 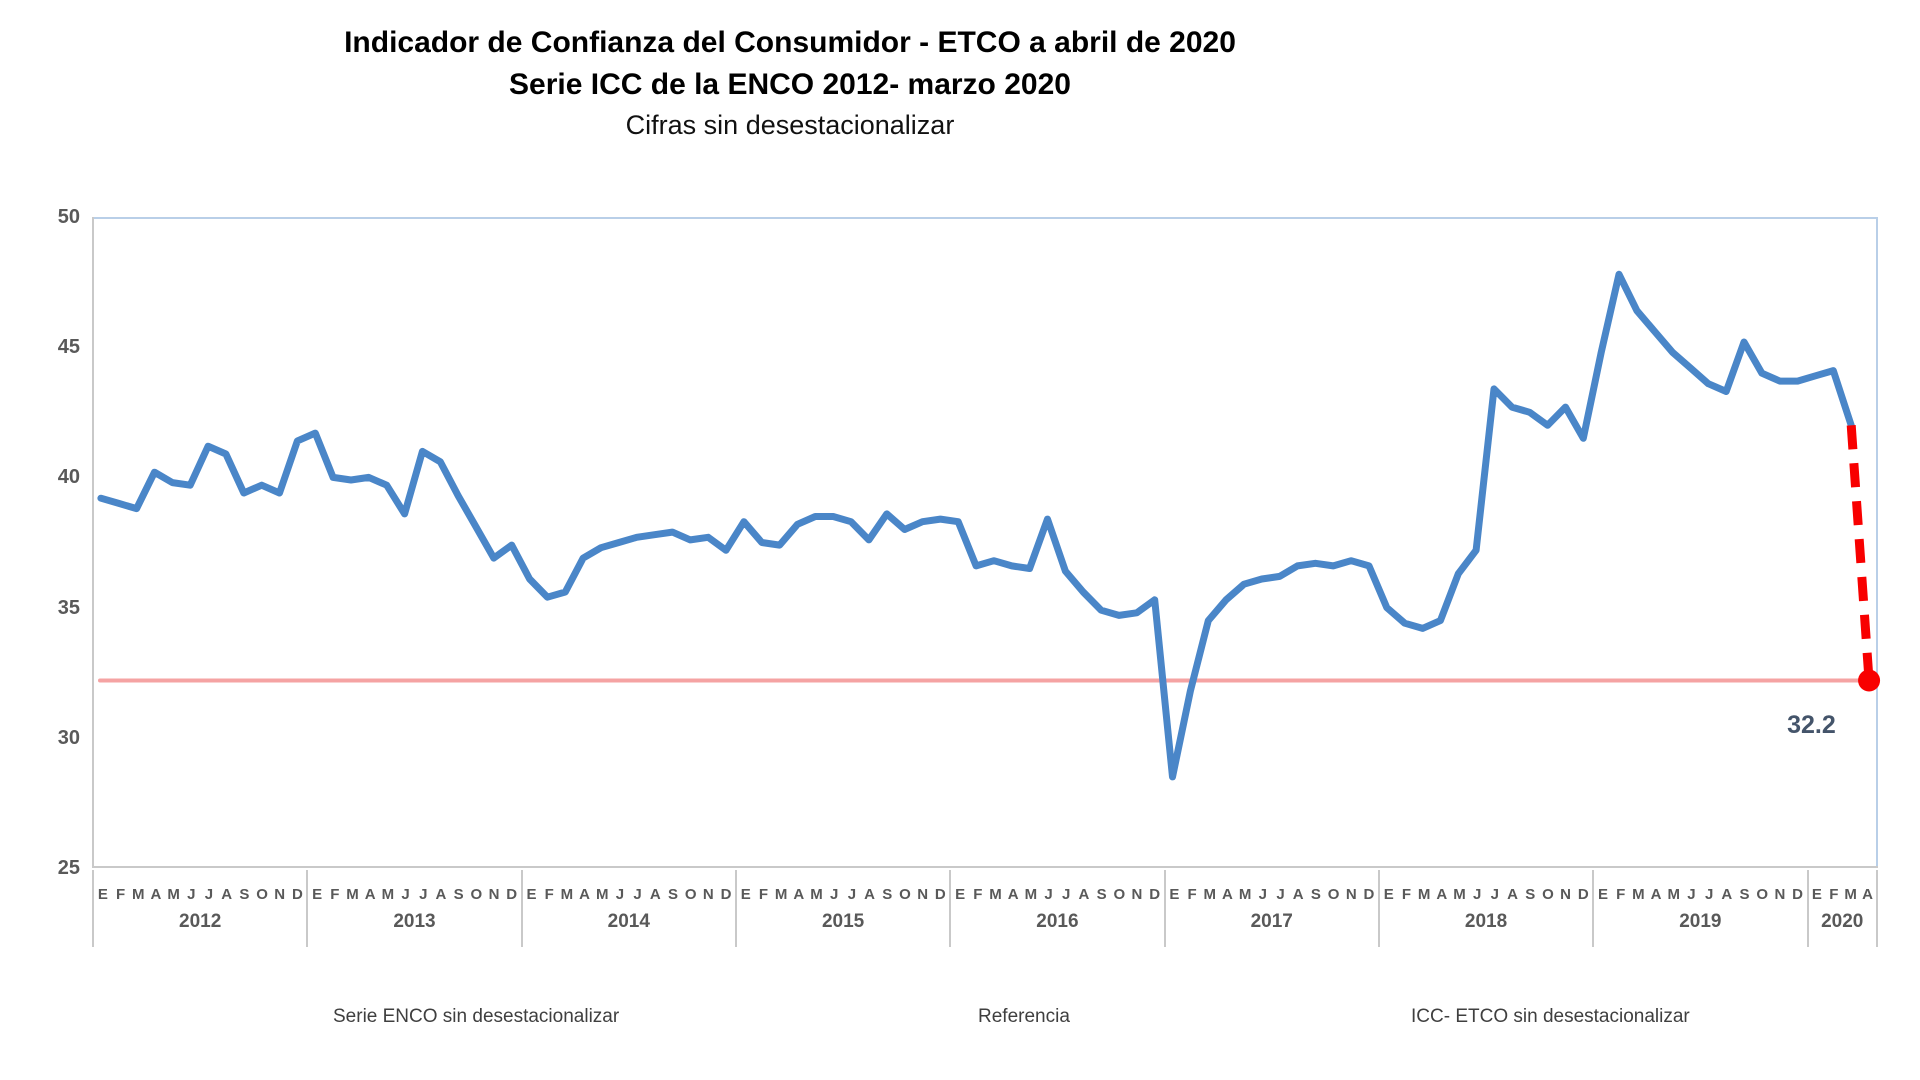 I want to click on etco-dashed-line, so click(x=1860, y=553).